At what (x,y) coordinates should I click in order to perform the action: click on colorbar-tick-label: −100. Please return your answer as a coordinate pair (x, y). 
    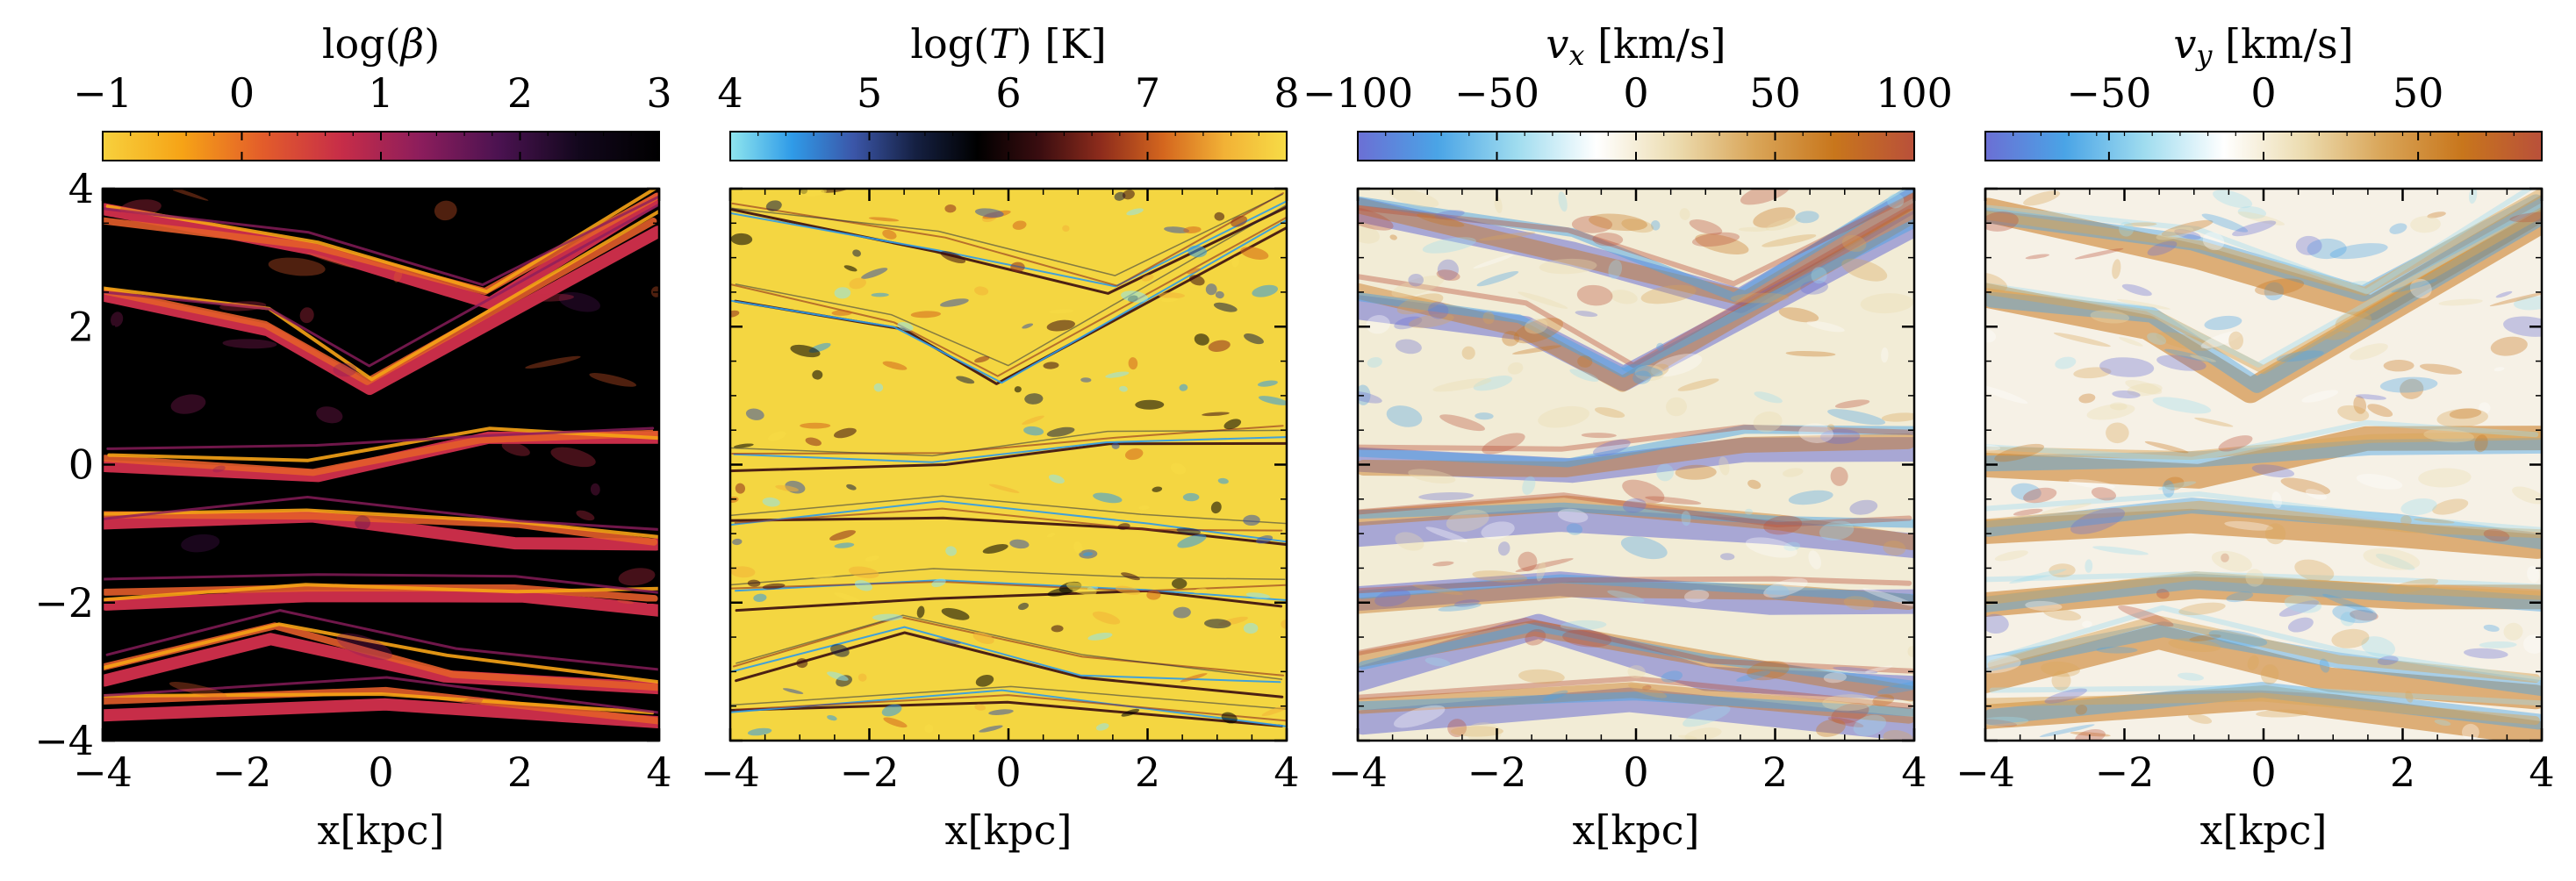
    Looking at the image, I should click on (1358, 93).